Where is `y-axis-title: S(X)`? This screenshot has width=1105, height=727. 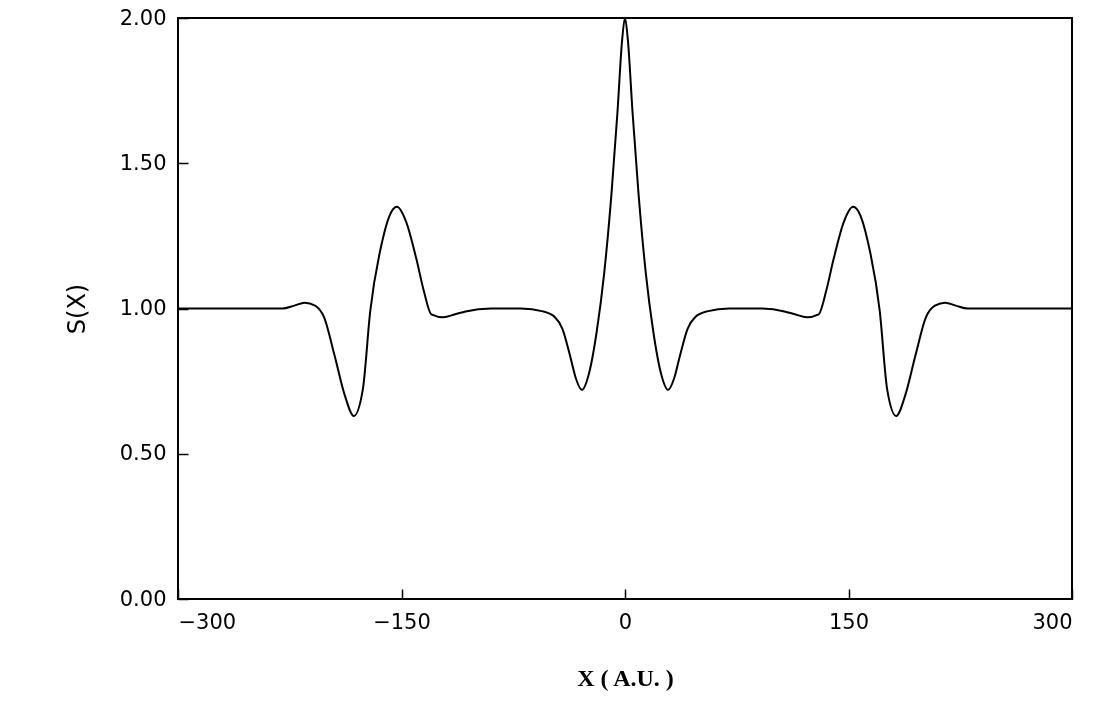
y-axis-title: S(X) is located at coordinates (76, 309).